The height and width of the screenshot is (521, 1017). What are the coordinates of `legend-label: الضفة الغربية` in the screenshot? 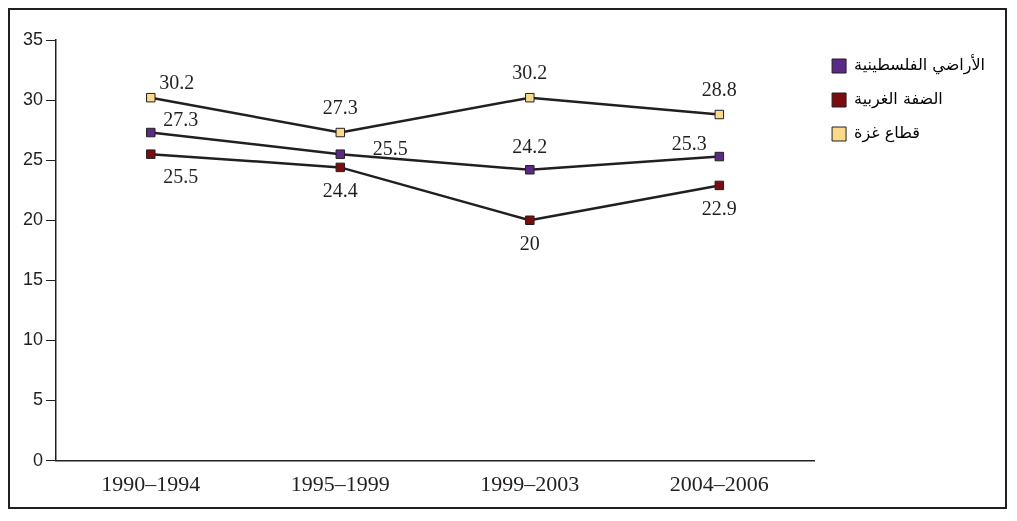 It's located at (898, 99).